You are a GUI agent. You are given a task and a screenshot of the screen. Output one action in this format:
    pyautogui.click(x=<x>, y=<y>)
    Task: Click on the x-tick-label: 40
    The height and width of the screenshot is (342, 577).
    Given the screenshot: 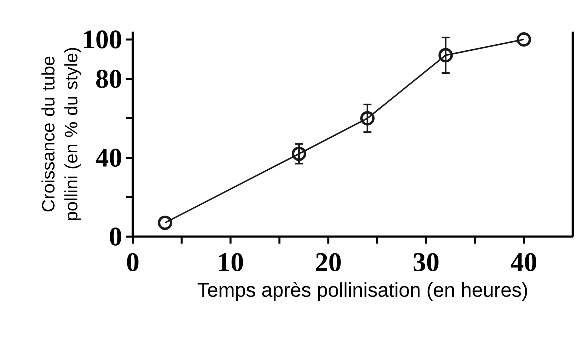 What is the action you would take?
    pyautogui.click(x=524, y=262)
    